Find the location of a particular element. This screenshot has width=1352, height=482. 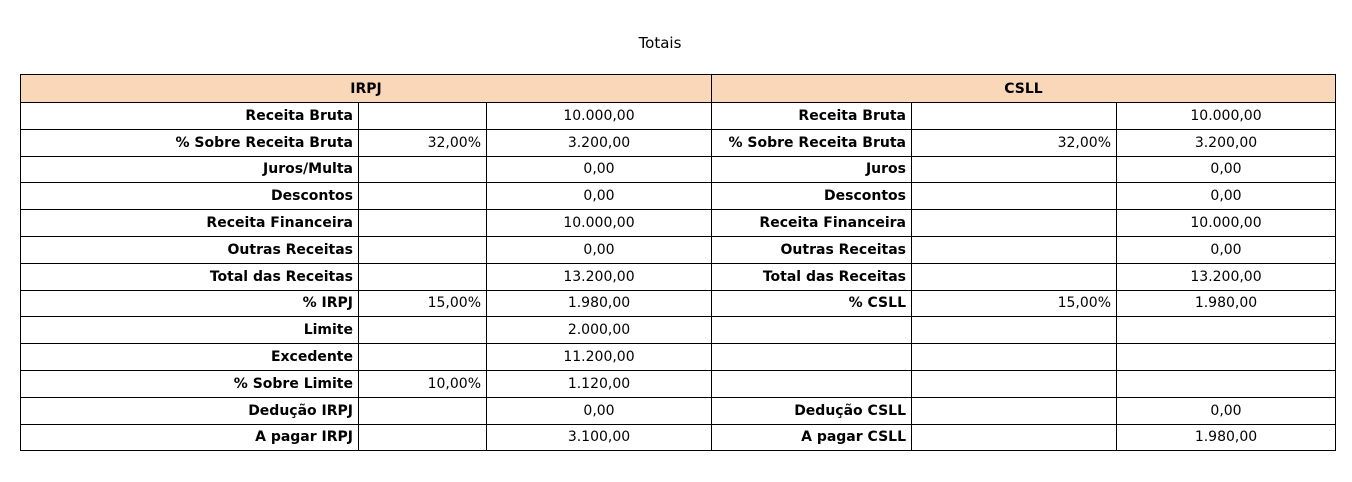

row-label: % Sobre Limite is located at coordinates (189, 383).